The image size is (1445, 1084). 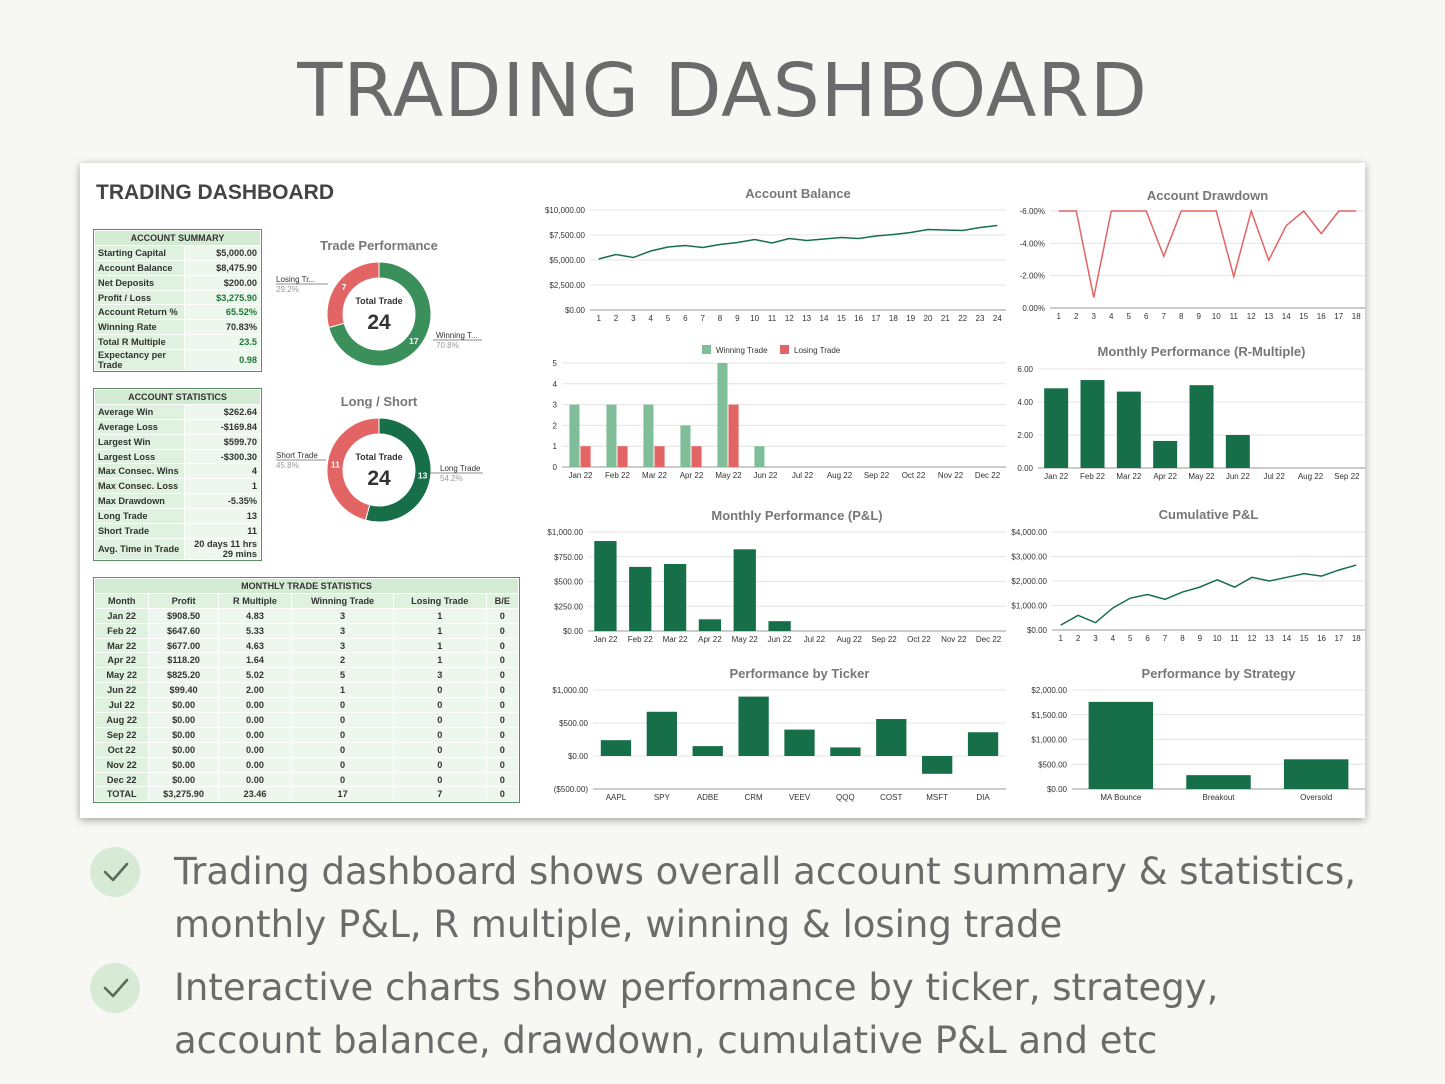 I want to click on y-tick-label: $750.00, so click(x=568, y=557).